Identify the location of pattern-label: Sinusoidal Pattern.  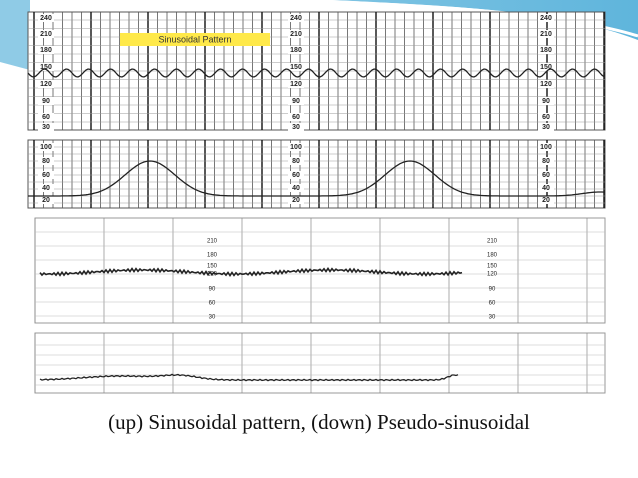
(194, 39).